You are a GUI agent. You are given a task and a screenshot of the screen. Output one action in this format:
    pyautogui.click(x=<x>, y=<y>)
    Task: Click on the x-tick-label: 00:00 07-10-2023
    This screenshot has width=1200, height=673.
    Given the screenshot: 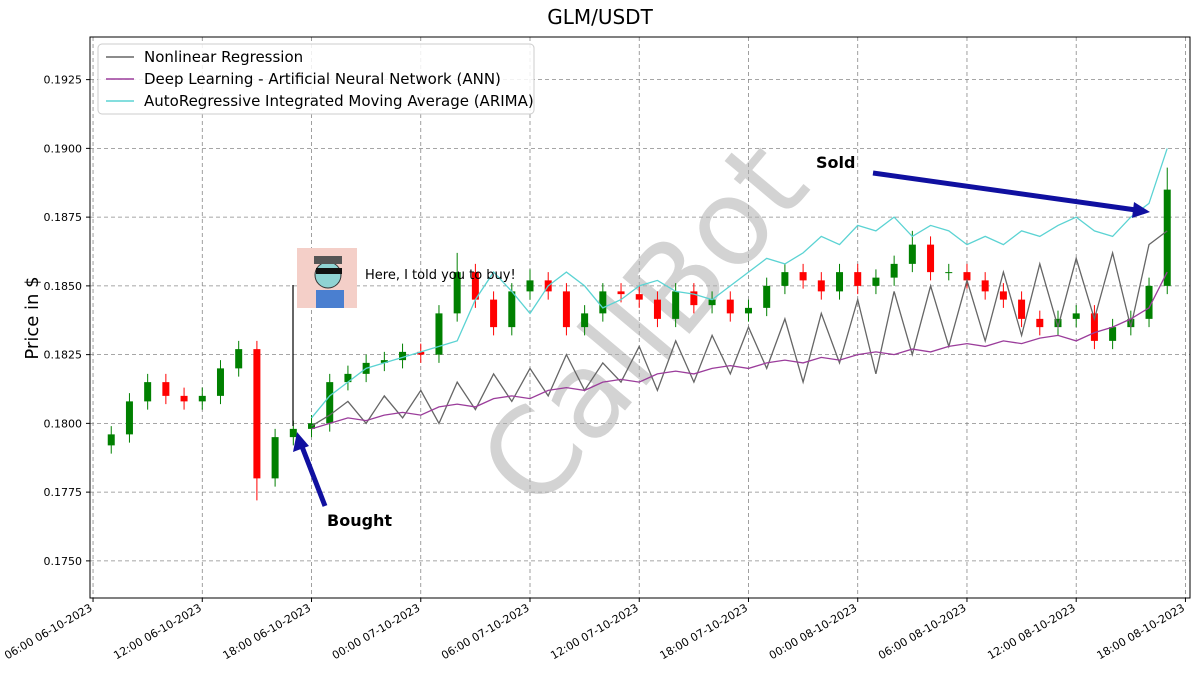 What is the action you would take?
    pyautogui.click(x=376, y=631)
    